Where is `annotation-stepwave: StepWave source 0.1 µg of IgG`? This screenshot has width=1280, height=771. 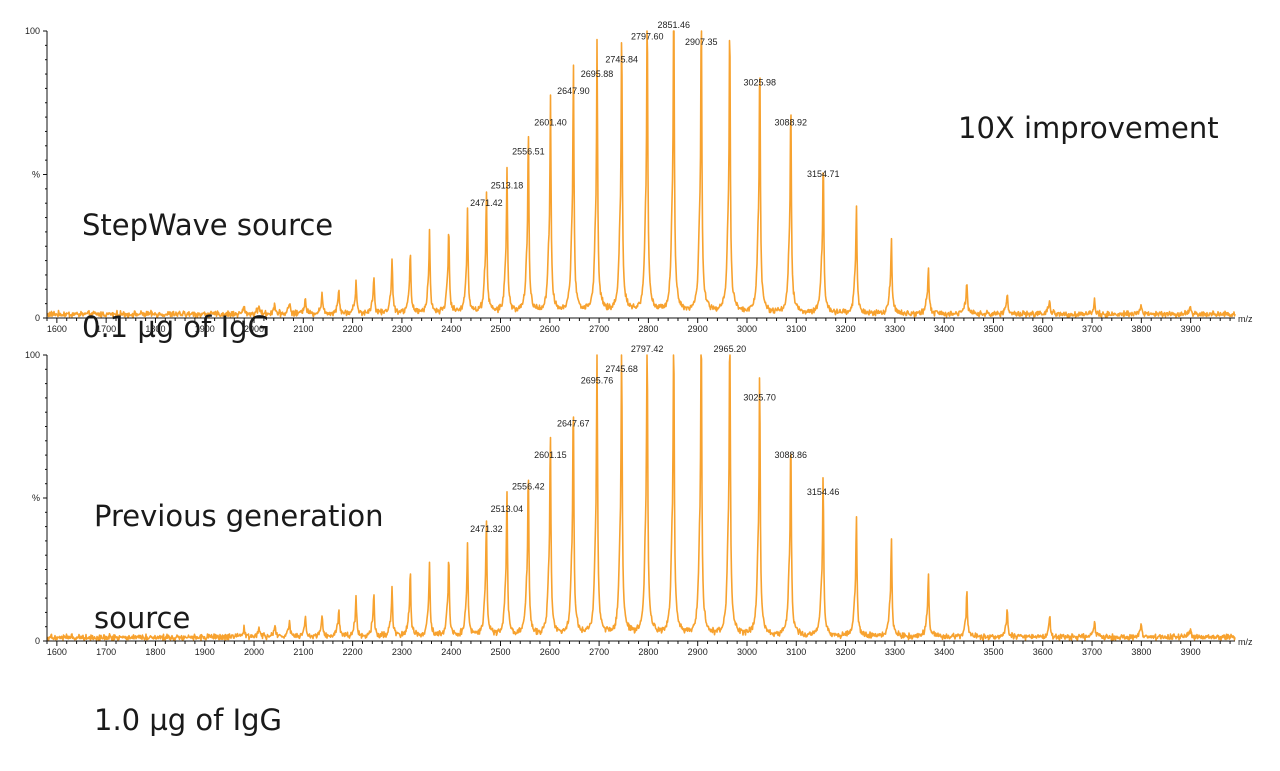 annotation-stepwave: StepWave source 0.1 µg of IgG is located at coordinates (207, 259).